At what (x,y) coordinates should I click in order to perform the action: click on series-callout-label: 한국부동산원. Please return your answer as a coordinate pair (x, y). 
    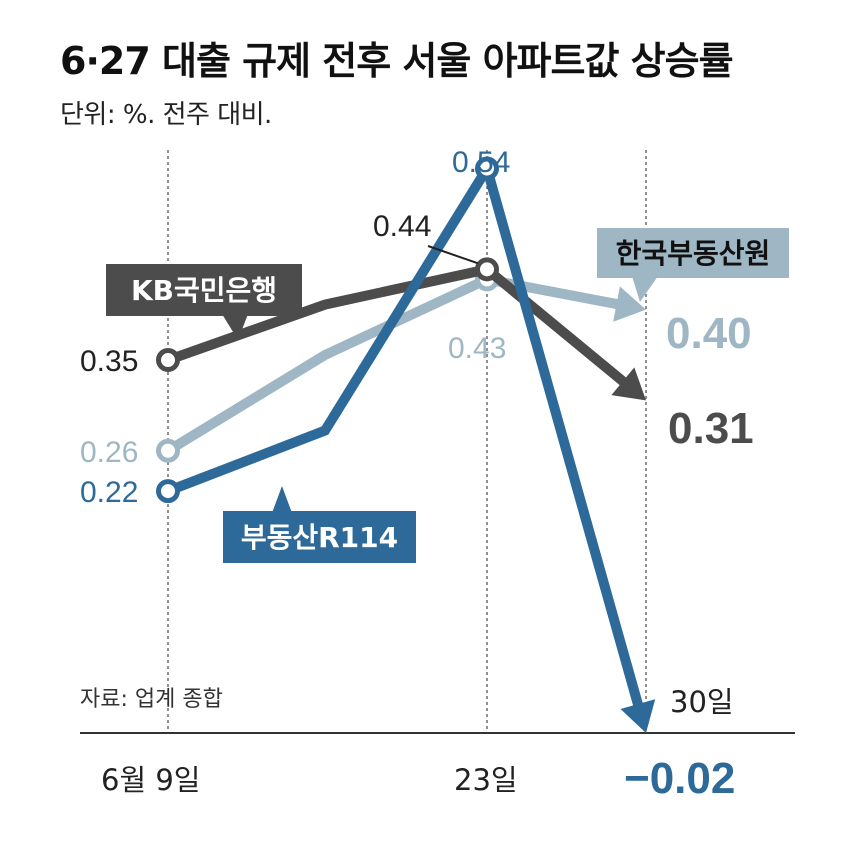
    Looking at the image, I should click on (693, 253).